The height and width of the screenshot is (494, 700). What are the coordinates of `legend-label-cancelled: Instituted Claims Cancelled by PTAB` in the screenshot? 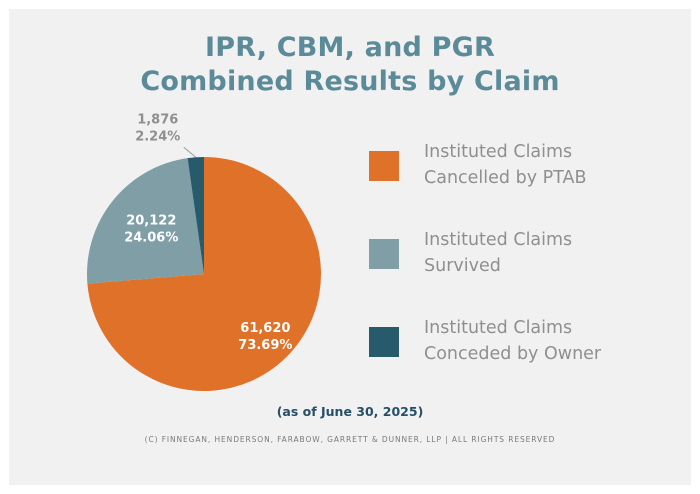 It's located at (505, 165).